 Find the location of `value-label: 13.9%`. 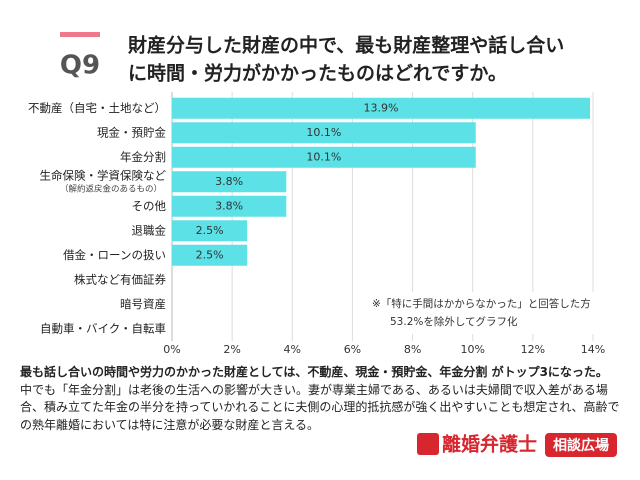

value-label: 13.9% is located at coordinates (381, 107).